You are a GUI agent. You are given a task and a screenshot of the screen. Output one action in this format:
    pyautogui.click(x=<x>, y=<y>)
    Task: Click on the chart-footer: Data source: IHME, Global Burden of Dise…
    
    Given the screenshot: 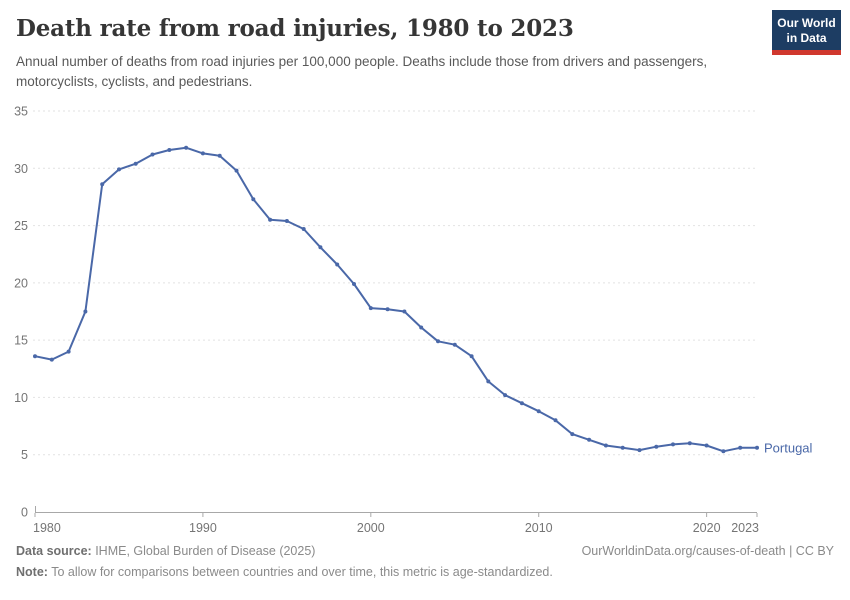 What is the action you would take?
    pyautogui.click(x=425, y=562)
    